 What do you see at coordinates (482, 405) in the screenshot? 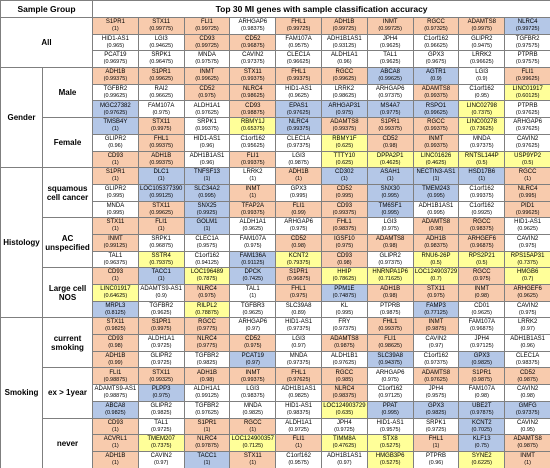
I see `gene-name: UBE2T` at bounding box center [482, 405].